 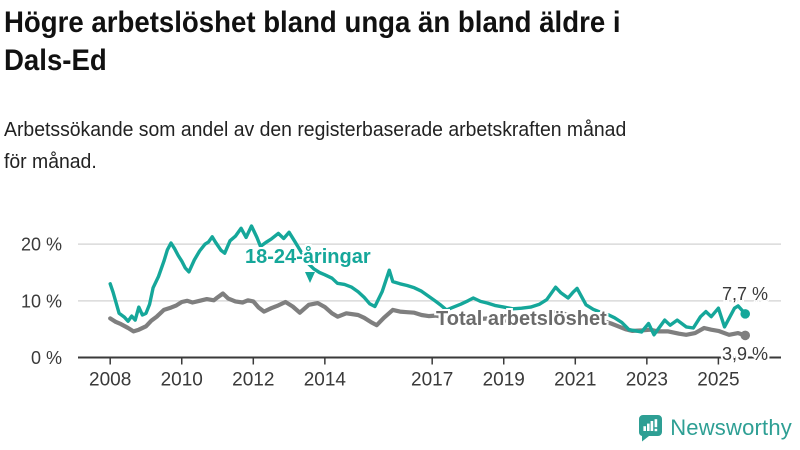 What do you see at coordinates (310, 277) in the screenshot?
I see `annotation-arrow-down-icon` at bounding box center [310, 277].